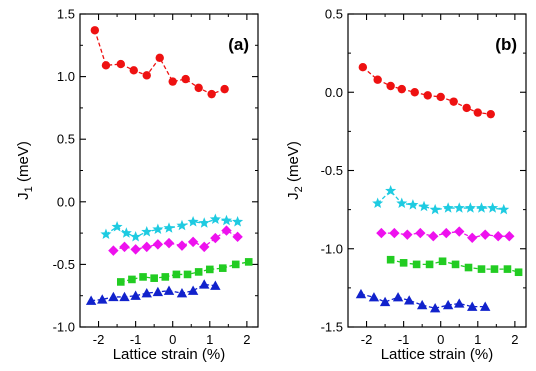 The image size is (536, 371). Describe the element at coordinates (25, 170) in the screenshot. I see `y-axis-title: J1 (meV)` at that location.